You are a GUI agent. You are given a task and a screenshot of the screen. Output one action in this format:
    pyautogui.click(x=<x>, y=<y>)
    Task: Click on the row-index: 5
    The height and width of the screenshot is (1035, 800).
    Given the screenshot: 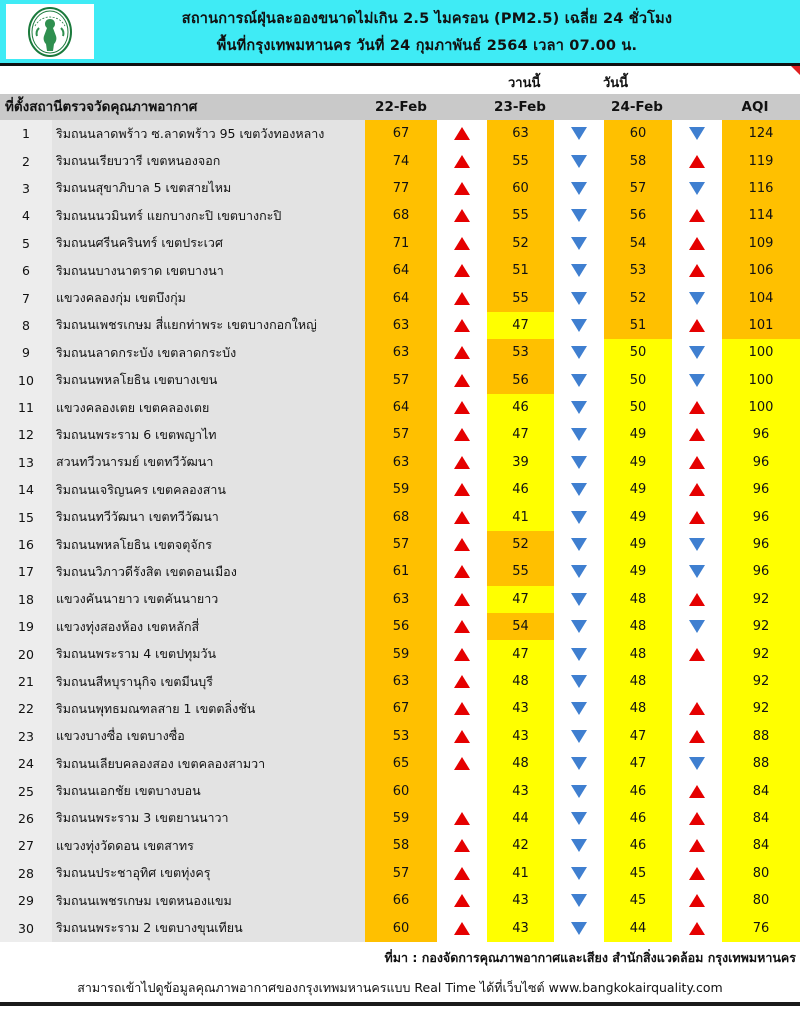 What is the action you would take?
    pyautogui.click(x=26, y=243)
    